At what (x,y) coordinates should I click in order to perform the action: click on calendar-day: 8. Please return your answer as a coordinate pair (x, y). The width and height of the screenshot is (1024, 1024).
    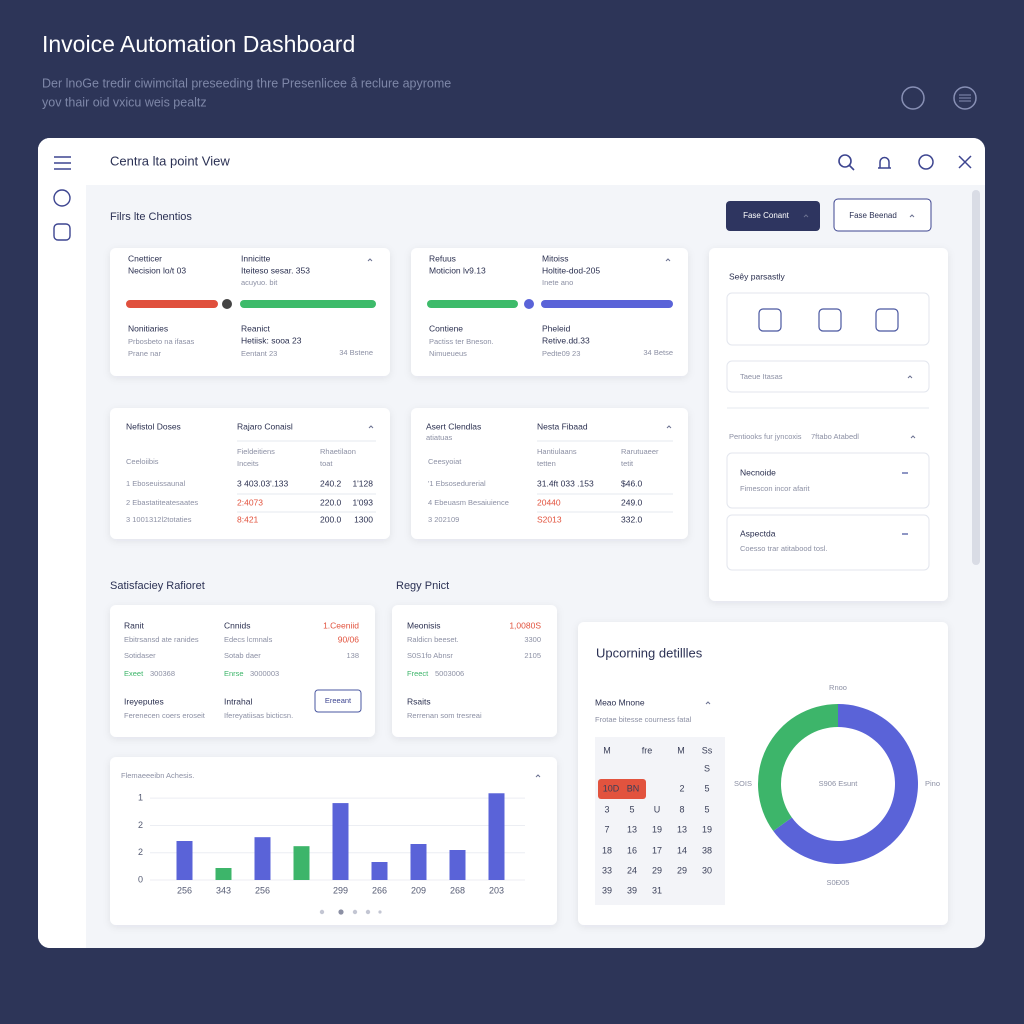
    Looking at the image, I should click on (681, 809).